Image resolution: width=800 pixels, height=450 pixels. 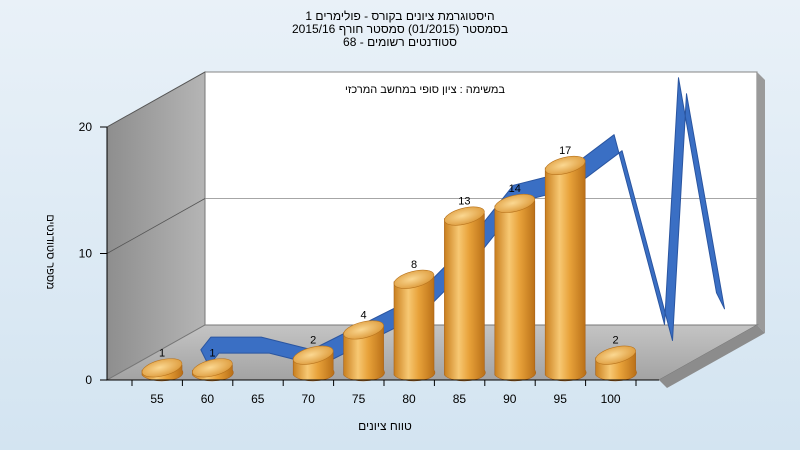 I want to click on y-tick-label: 10, so click(x=86, y=254).